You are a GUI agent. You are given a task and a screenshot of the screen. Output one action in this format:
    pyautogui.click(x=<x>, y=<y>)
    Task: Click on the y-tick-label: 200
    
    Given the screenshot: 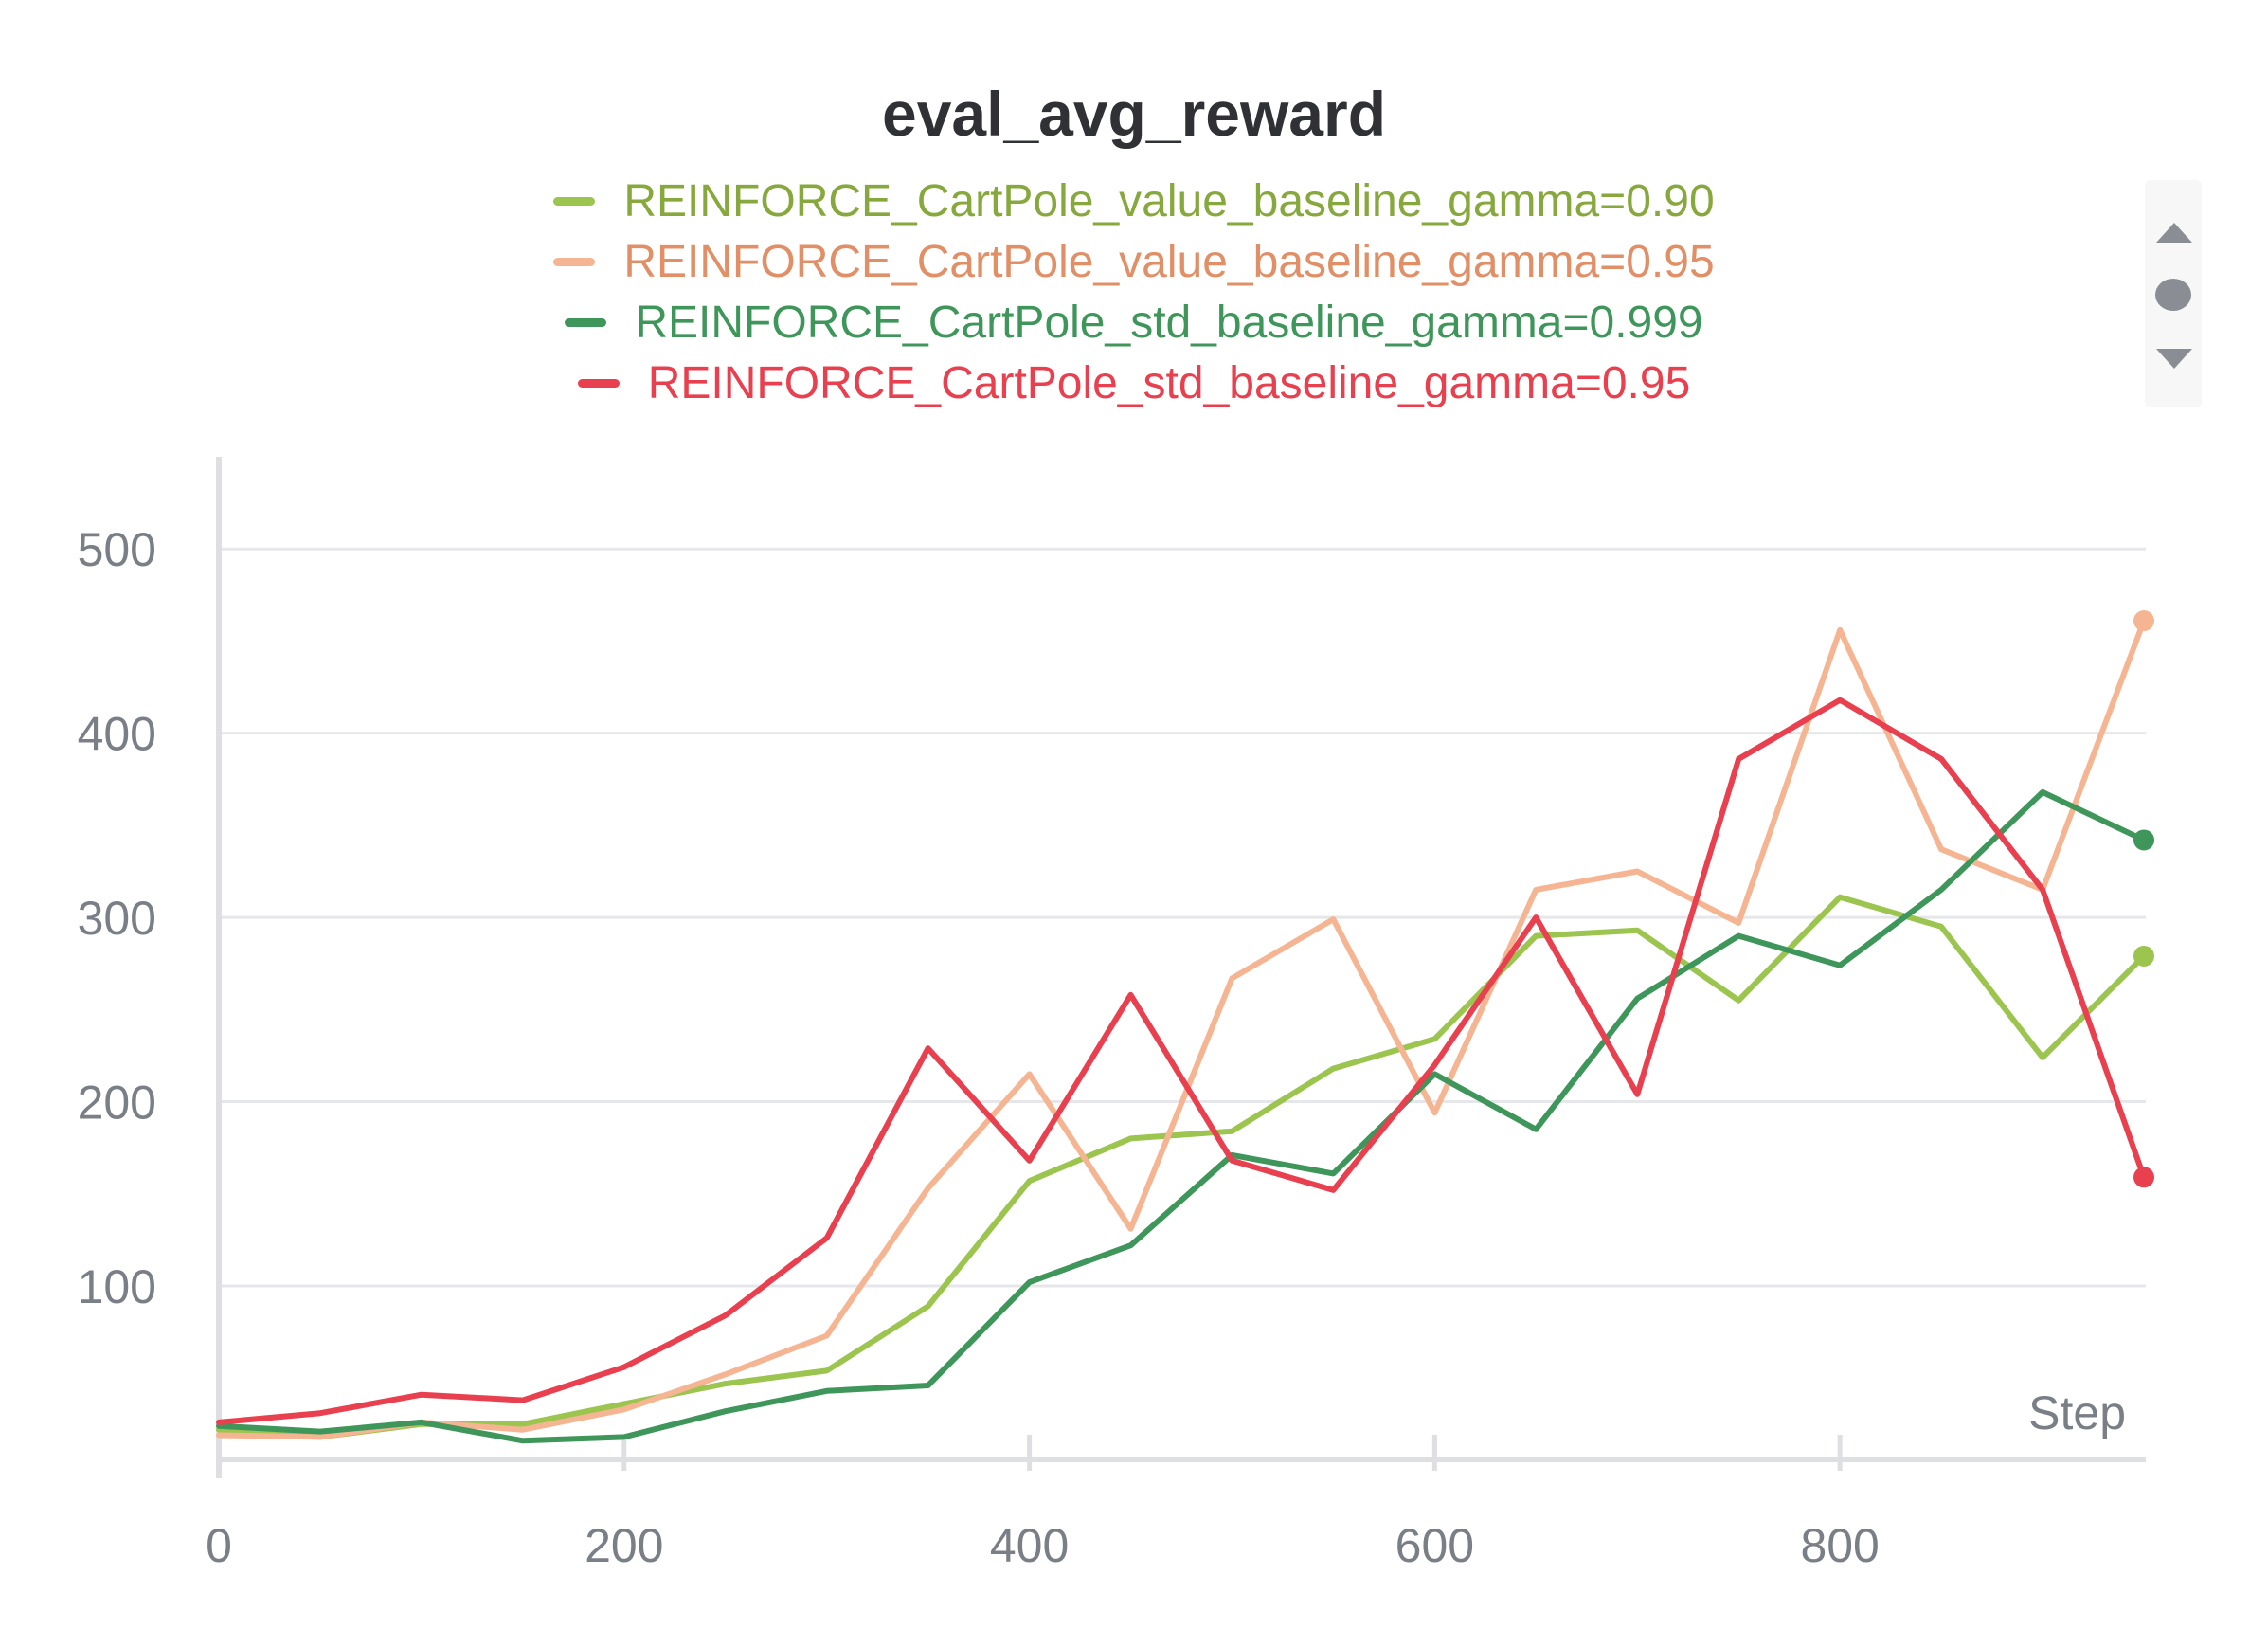 What is the action you would take?
    pyautogui.click(x=117, y=1103)
    